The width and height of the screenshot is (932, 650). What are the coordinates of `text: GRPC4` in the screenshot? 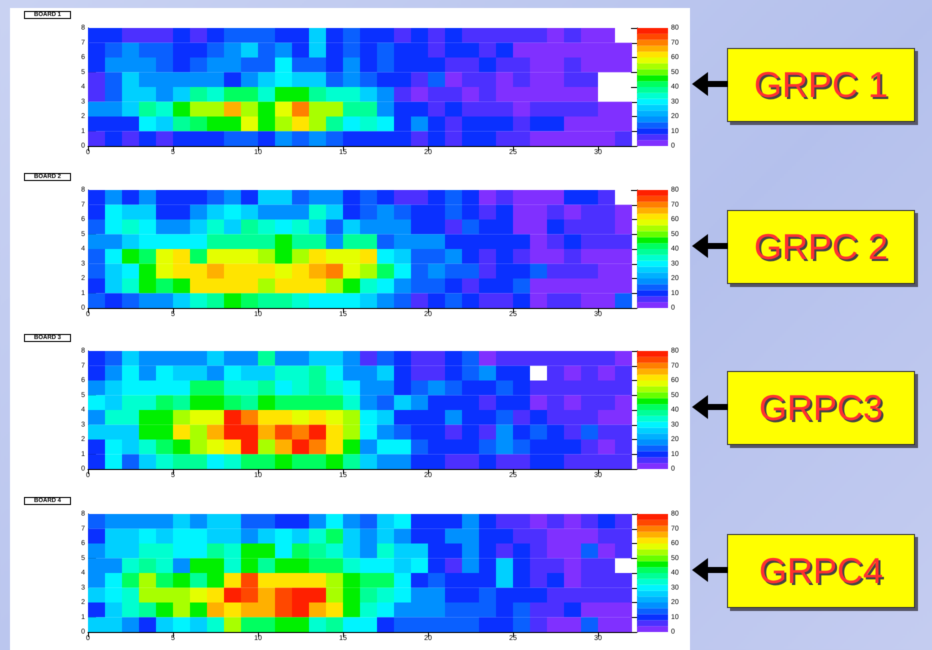 It's located at (821, 571).